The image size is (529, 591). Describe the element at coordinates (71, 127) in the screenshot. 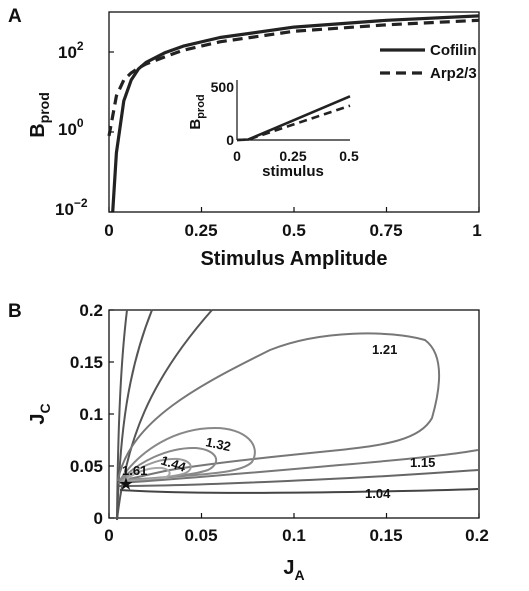

I see `panel-a-y-tick-label-1e0: 10⁰` at that location.